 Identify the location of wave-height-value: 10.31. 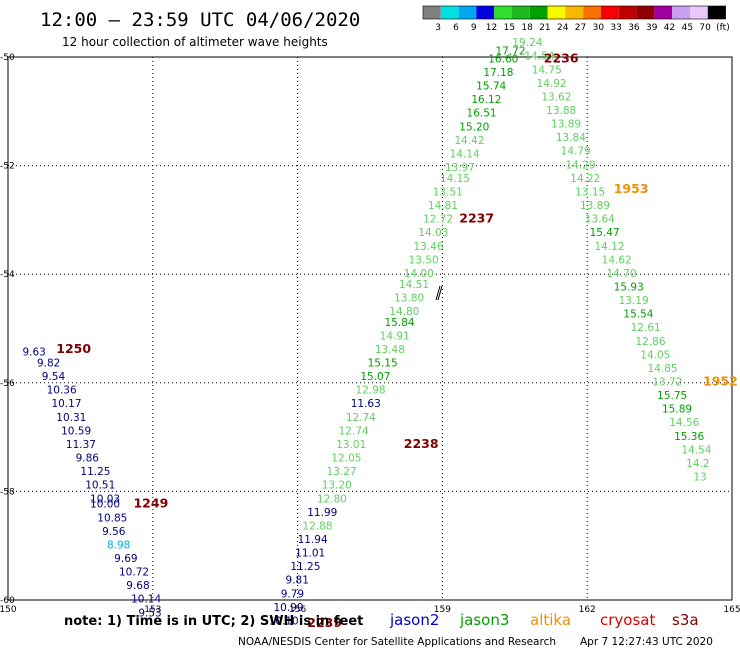
(71, 418).